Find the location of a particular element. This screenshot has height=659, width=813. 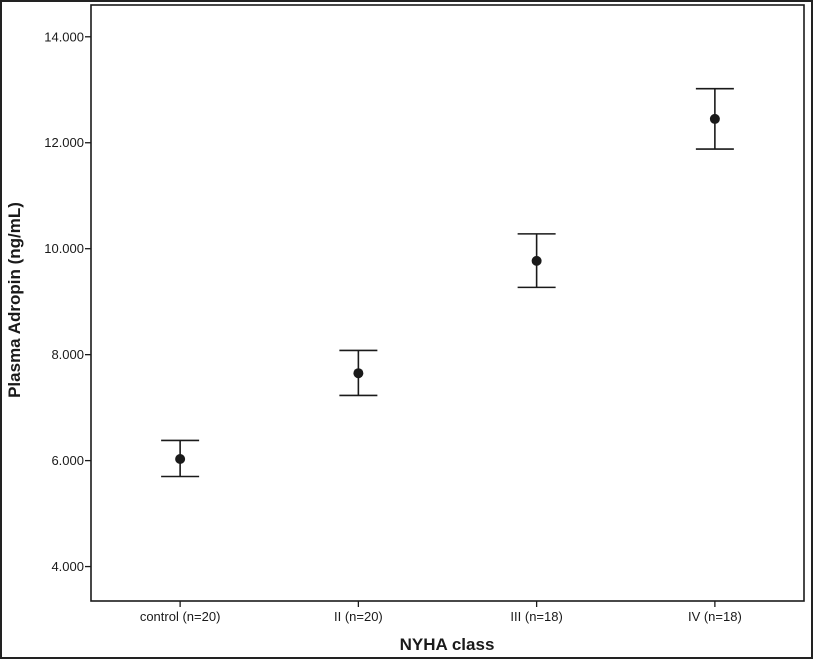

x-tick-label: III (n=18) is located at coordinates (536, 616).